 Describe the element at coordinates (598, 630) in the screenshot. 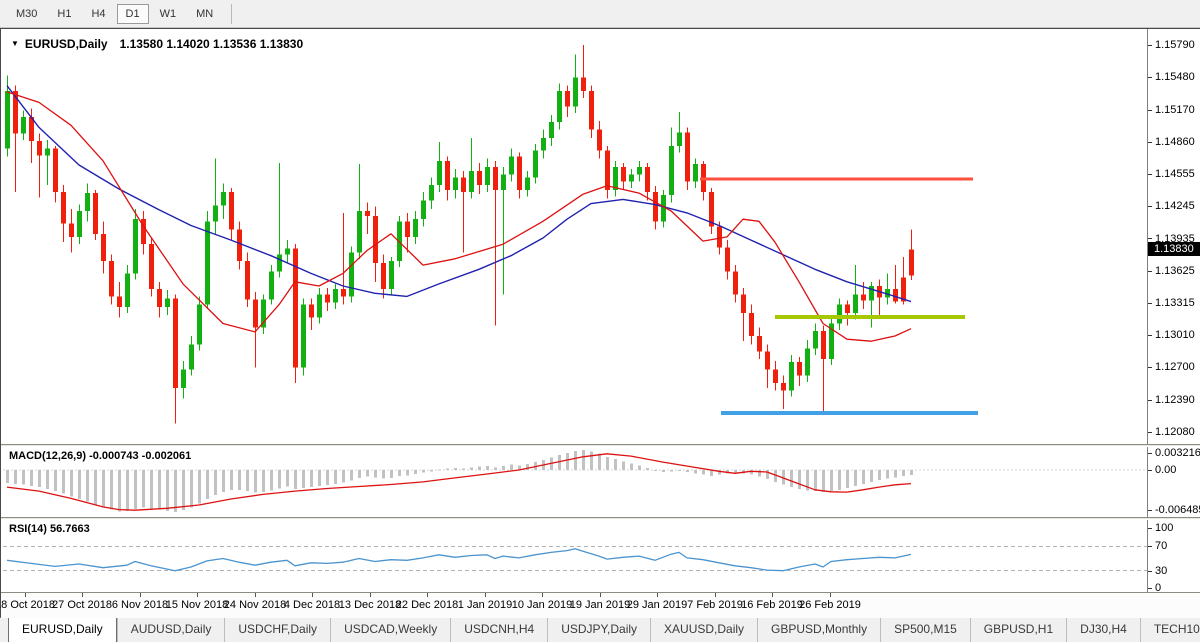

I see `chart-tab-usdjpy-daily: USDJPY,Daily` at that location.